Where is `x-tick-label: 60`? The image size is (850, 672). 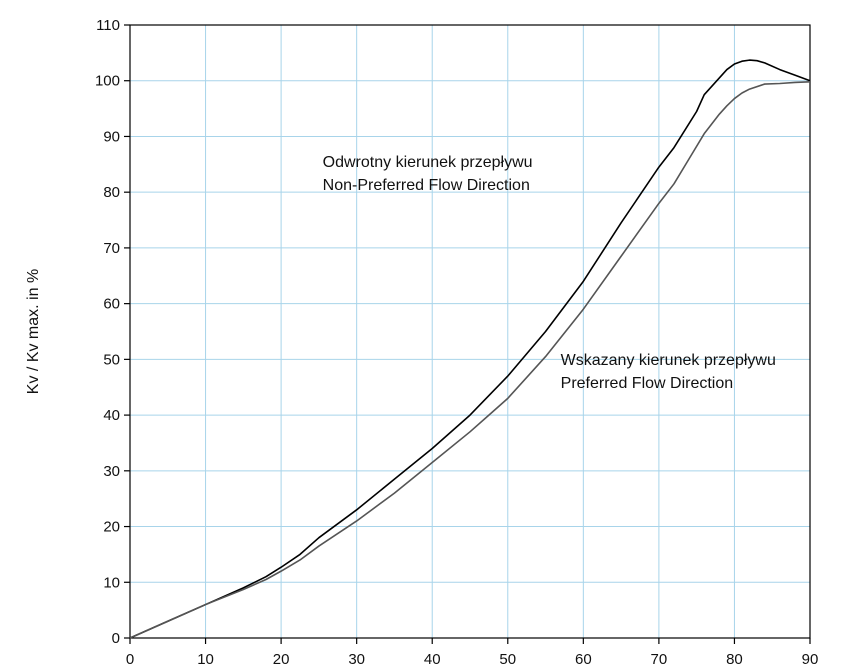 x-tick-label: 60 is located at coordinates (583, 659).